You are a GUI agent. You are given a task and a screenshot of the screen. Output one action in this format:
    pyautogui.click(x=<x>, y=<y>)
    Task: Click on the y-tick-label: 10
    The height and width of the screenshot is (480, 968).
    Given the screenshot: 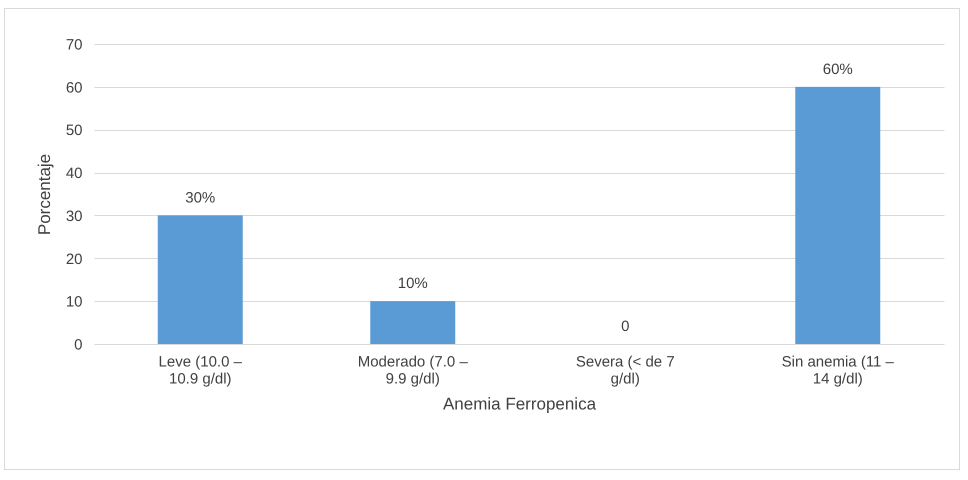 What is the action you would take?
    pyautogui.click(x=74, y=302)
    